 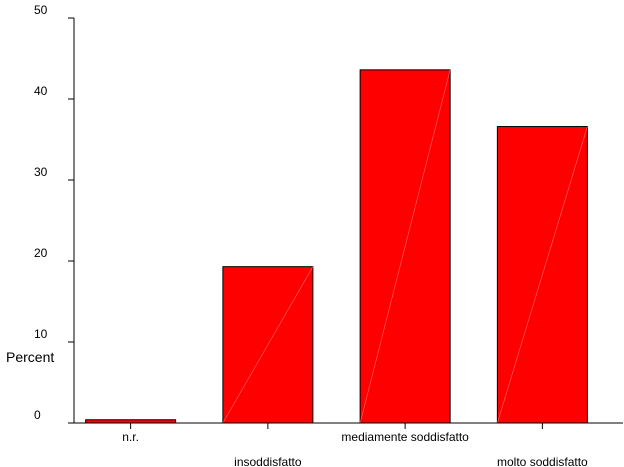 I want to click on x-category-label-2: mediamente soddisfatto, so click(x=405, y=437).